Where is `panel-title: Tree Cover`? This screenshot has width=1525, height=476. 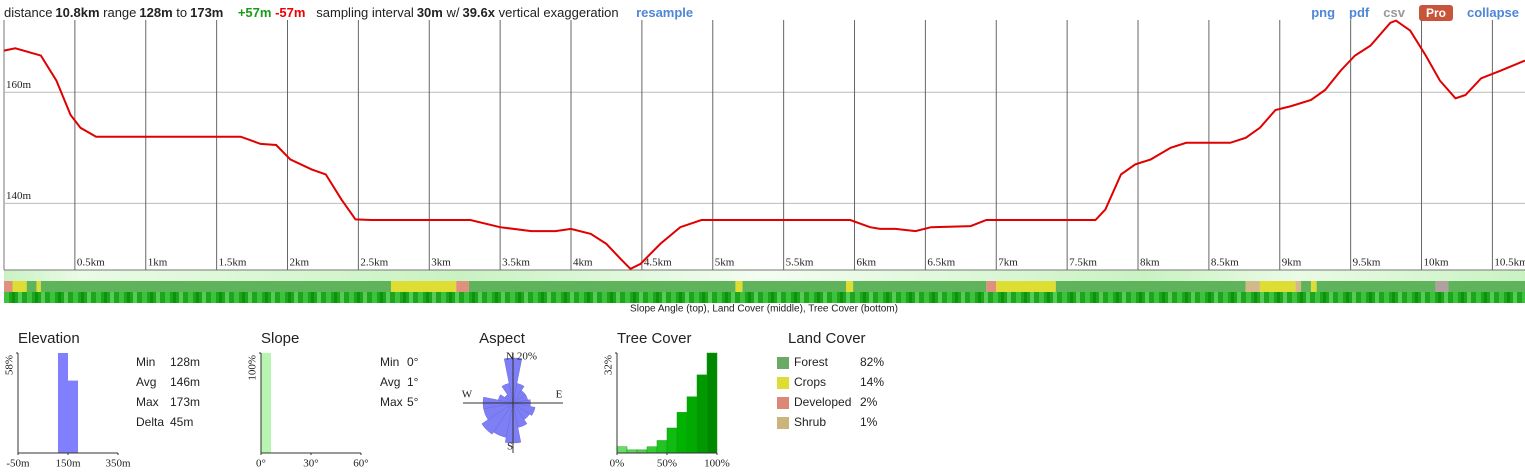 panel-title: Tree Cover is located at coordinates (654, 338).